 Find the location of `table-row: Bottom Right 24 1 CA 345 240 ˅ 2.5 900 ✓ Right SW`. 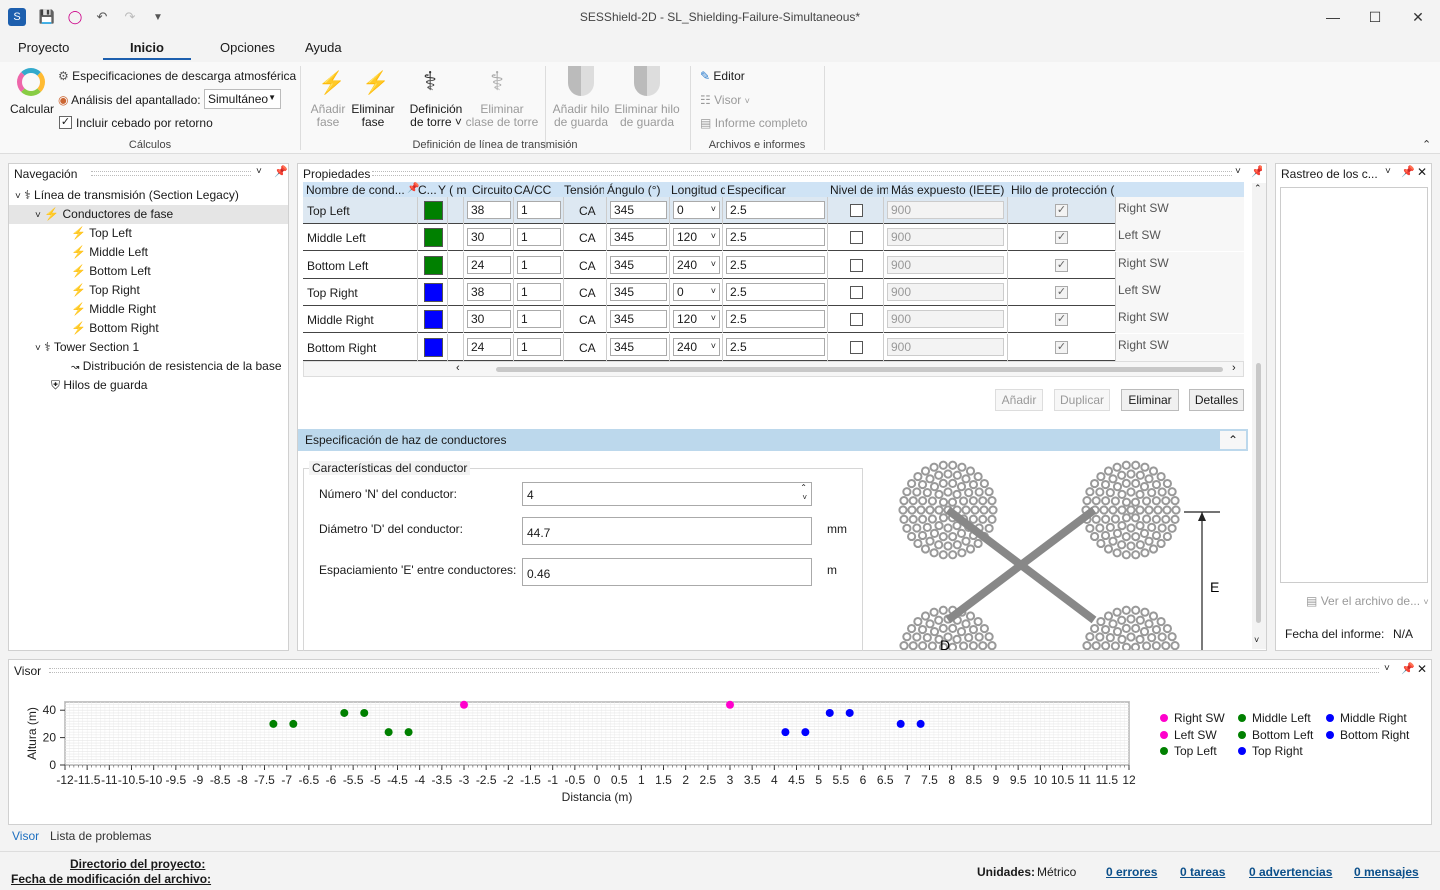

table-row: Bottom Right 24 1 CA 345 240 ˅ 2.5 900 ✓ Right SW is located at coordinates (773, 347).